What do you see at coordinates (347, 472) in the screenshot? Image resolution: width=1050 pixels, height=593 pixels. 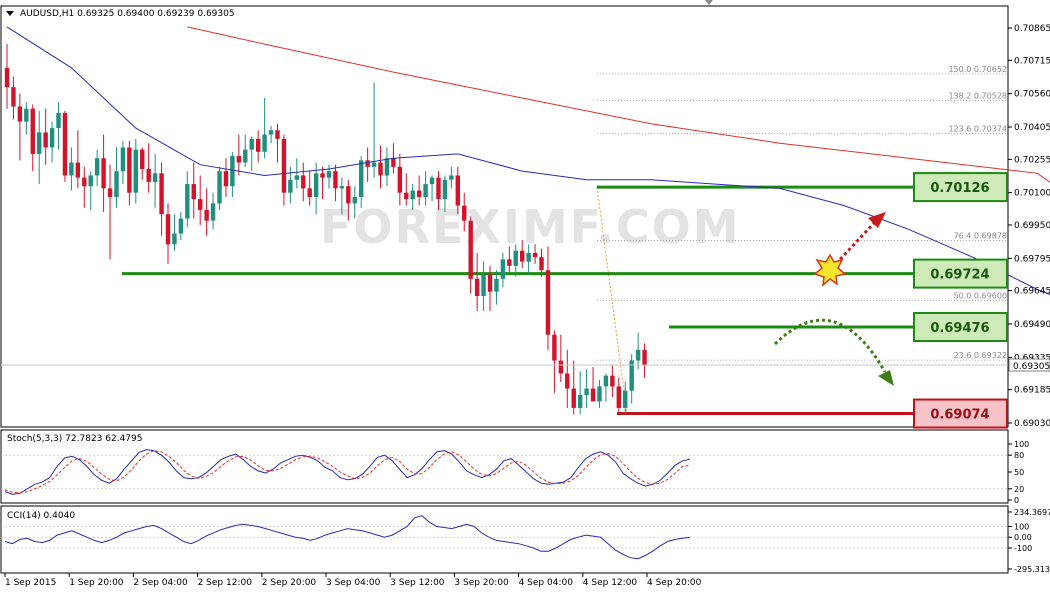 I see `stoch-signal-line` at bounding box center [347, 472].